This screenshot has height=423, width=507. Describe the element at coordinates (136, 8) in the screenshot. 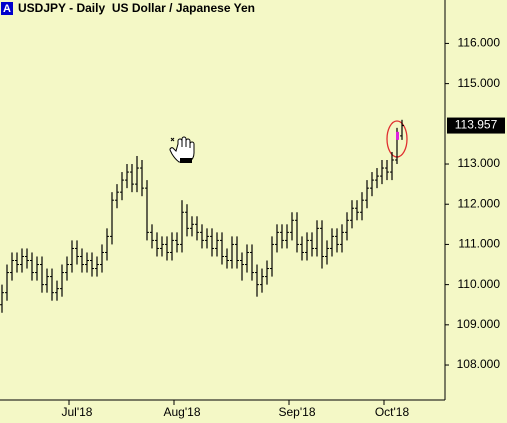

I see `chart-title: USDJPY - Daily US Dollar / Japanese Yen` at that location.